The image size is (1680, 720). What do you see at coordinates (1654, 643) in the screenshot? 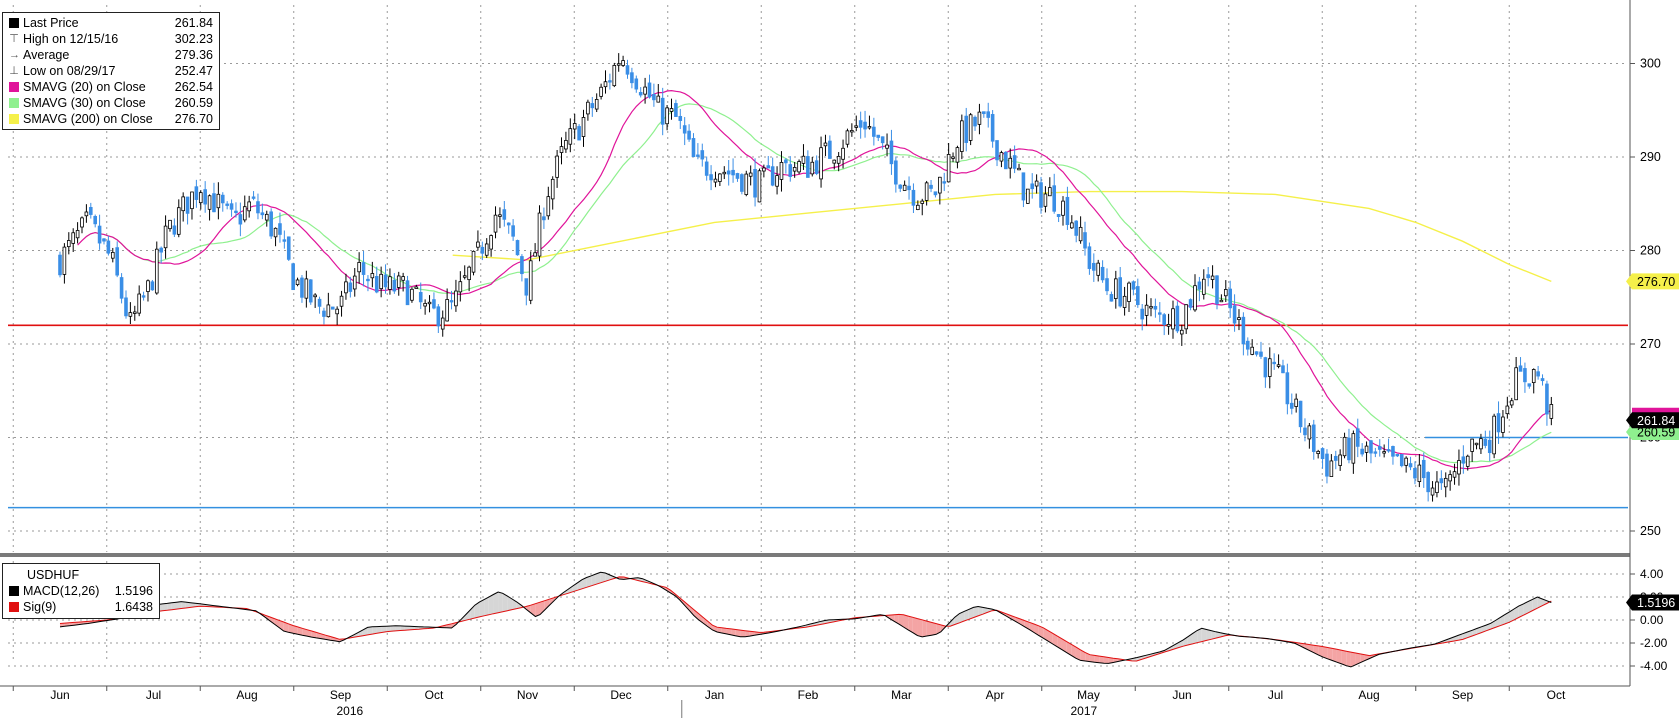
I see `macd-tick-label: -2.00` at bounding box center [1654, 643].